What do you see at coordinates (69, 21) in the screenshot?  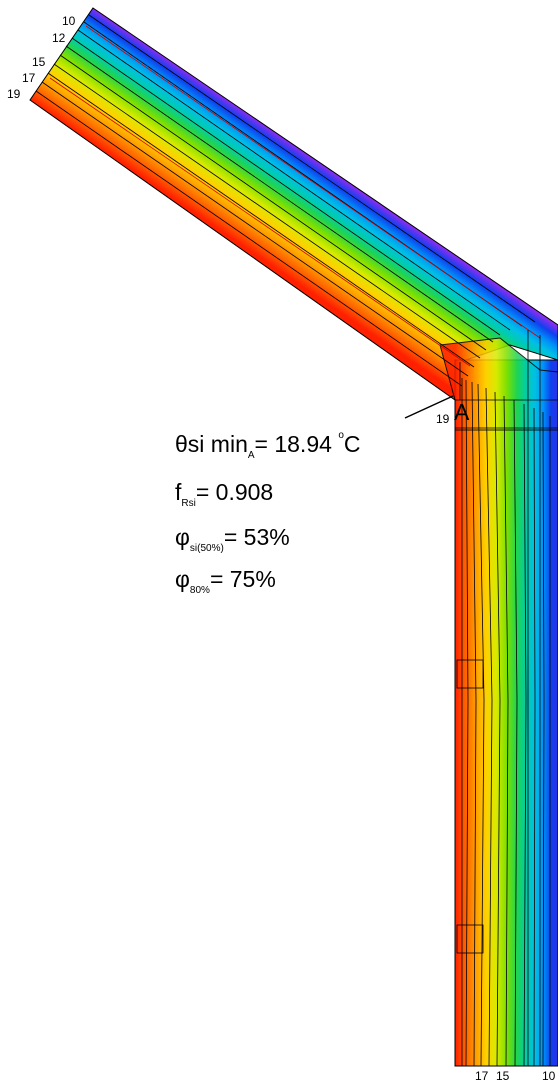 I see `roof-label-10: 10` at bounding box center [69, 21].